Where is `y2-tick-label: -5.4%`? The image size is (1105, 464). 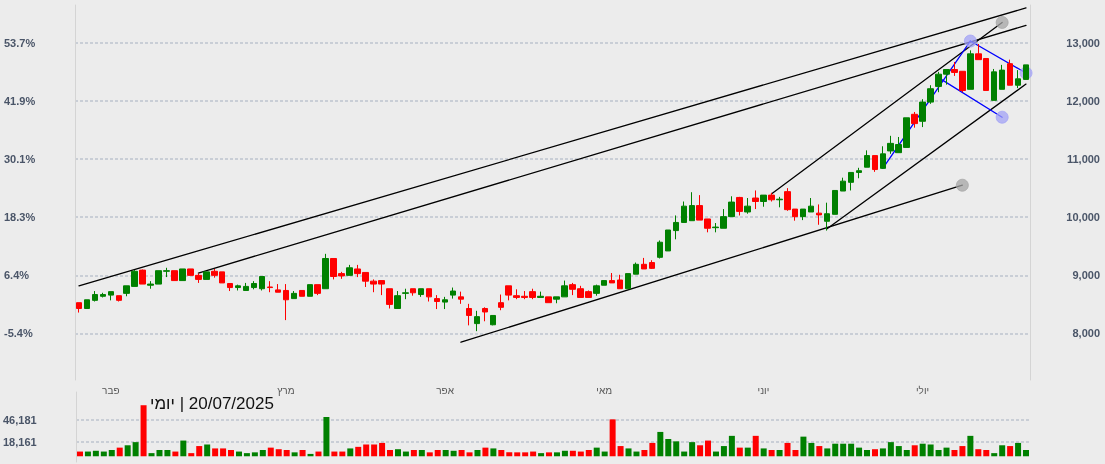
y2-tick-label: -5.4% is located at coordinates (18, 333).